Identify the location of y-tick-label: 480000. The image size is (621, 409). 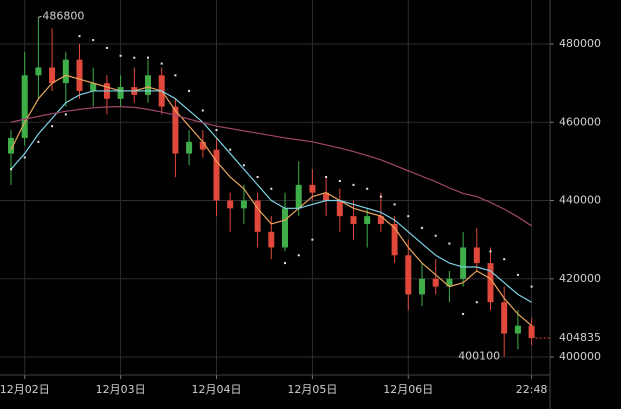
(580, 43).